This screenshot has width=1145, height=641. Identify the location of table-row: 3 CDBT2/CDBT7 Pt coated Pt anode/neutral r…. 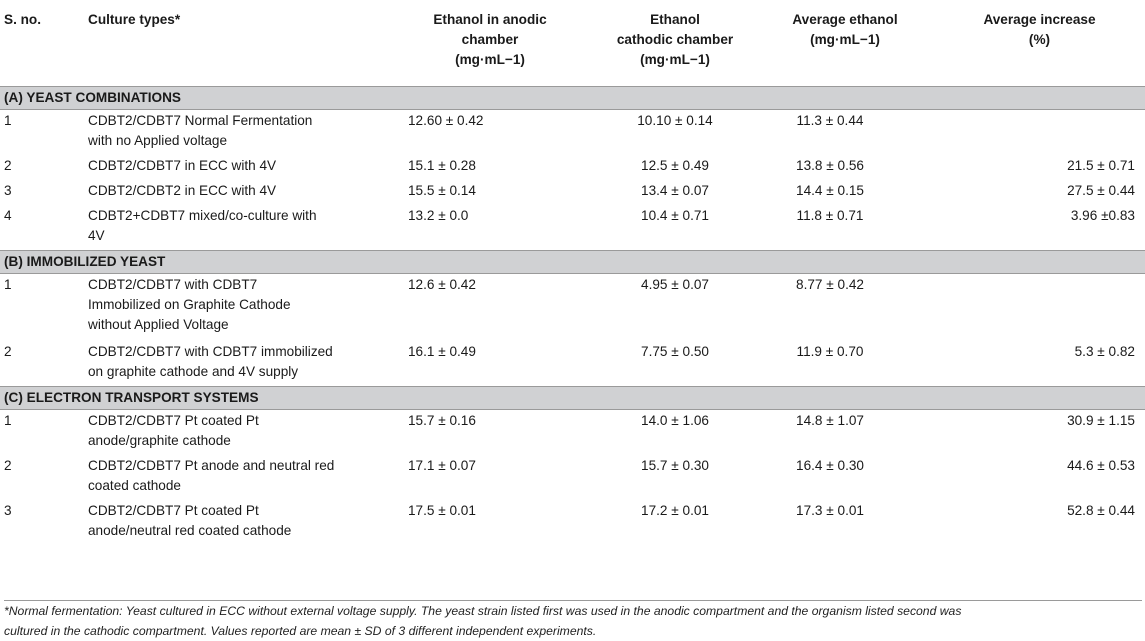
(572, 522).